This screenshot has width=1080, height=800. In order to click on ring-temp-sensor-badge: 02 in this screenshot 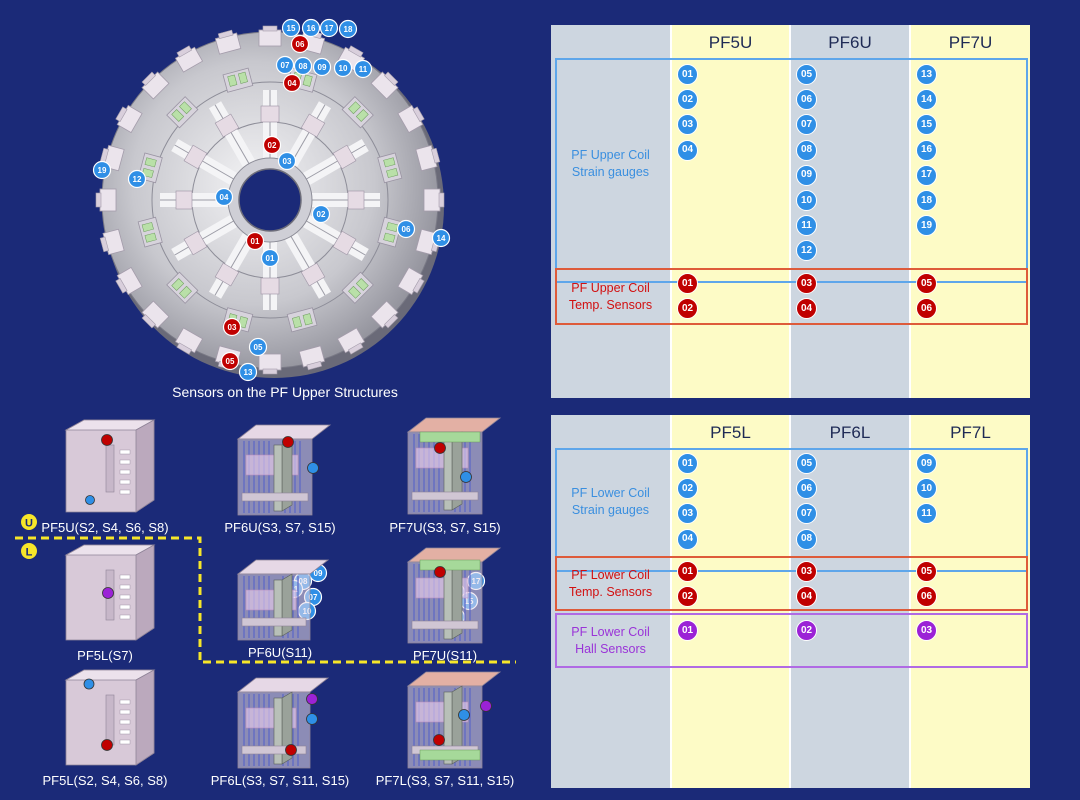, I will do `click(272, 145)`.